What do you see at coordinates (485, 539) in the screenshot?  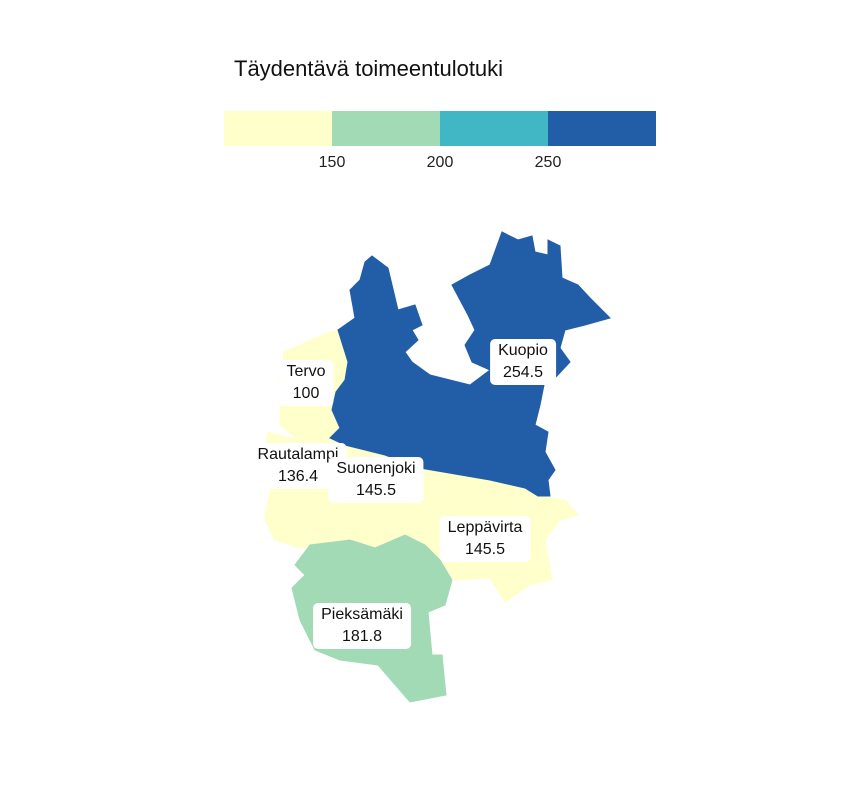 I see `label-leppavirta: Leppävirta 145.5` at bounding box center [485, 539].